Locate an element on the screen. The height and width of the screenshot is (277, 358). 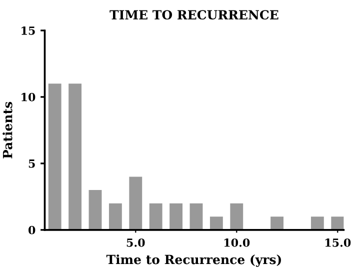
x-tick-label: 10.0 is located at coordinates (237, 242).